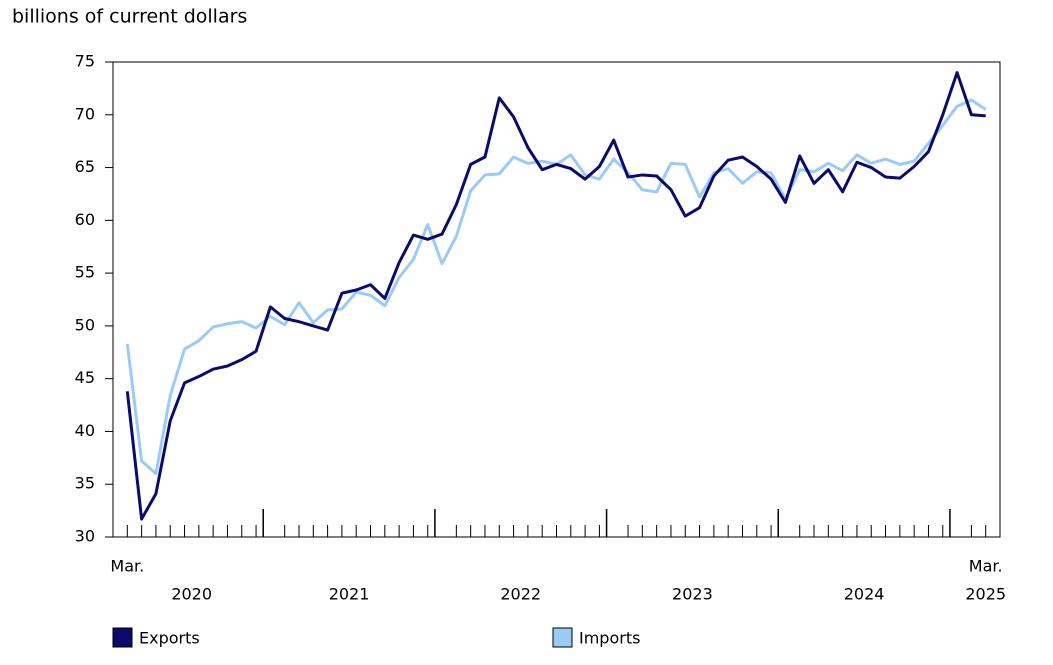  Describe the element at coordinates (85, 536) in the screenshot. I see `y-tick-label: 30` at that location.